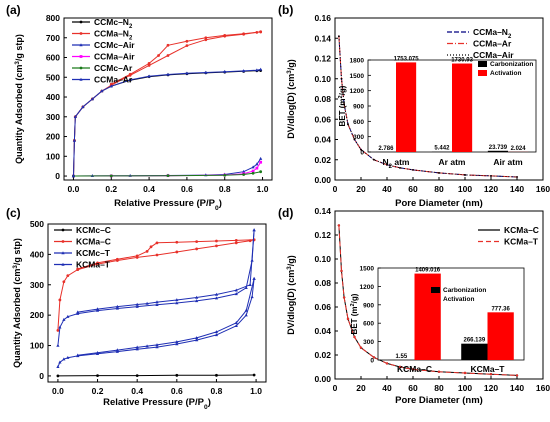  I want to click on panel-label: (d), so click(285, 213).